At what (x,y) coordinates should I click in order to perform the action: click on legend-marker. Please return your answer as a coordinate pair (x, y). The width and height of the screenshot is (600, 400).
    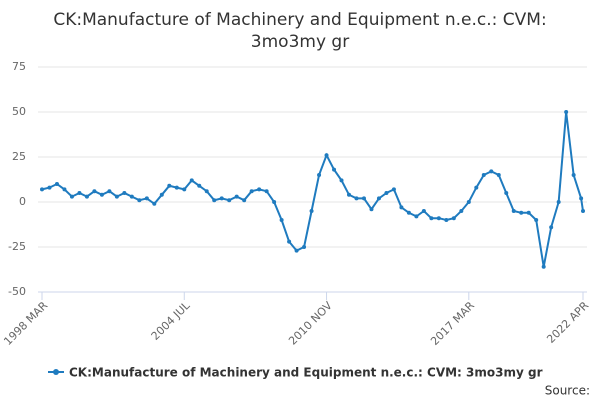
    Looking at the image, I should click on (56, 372).